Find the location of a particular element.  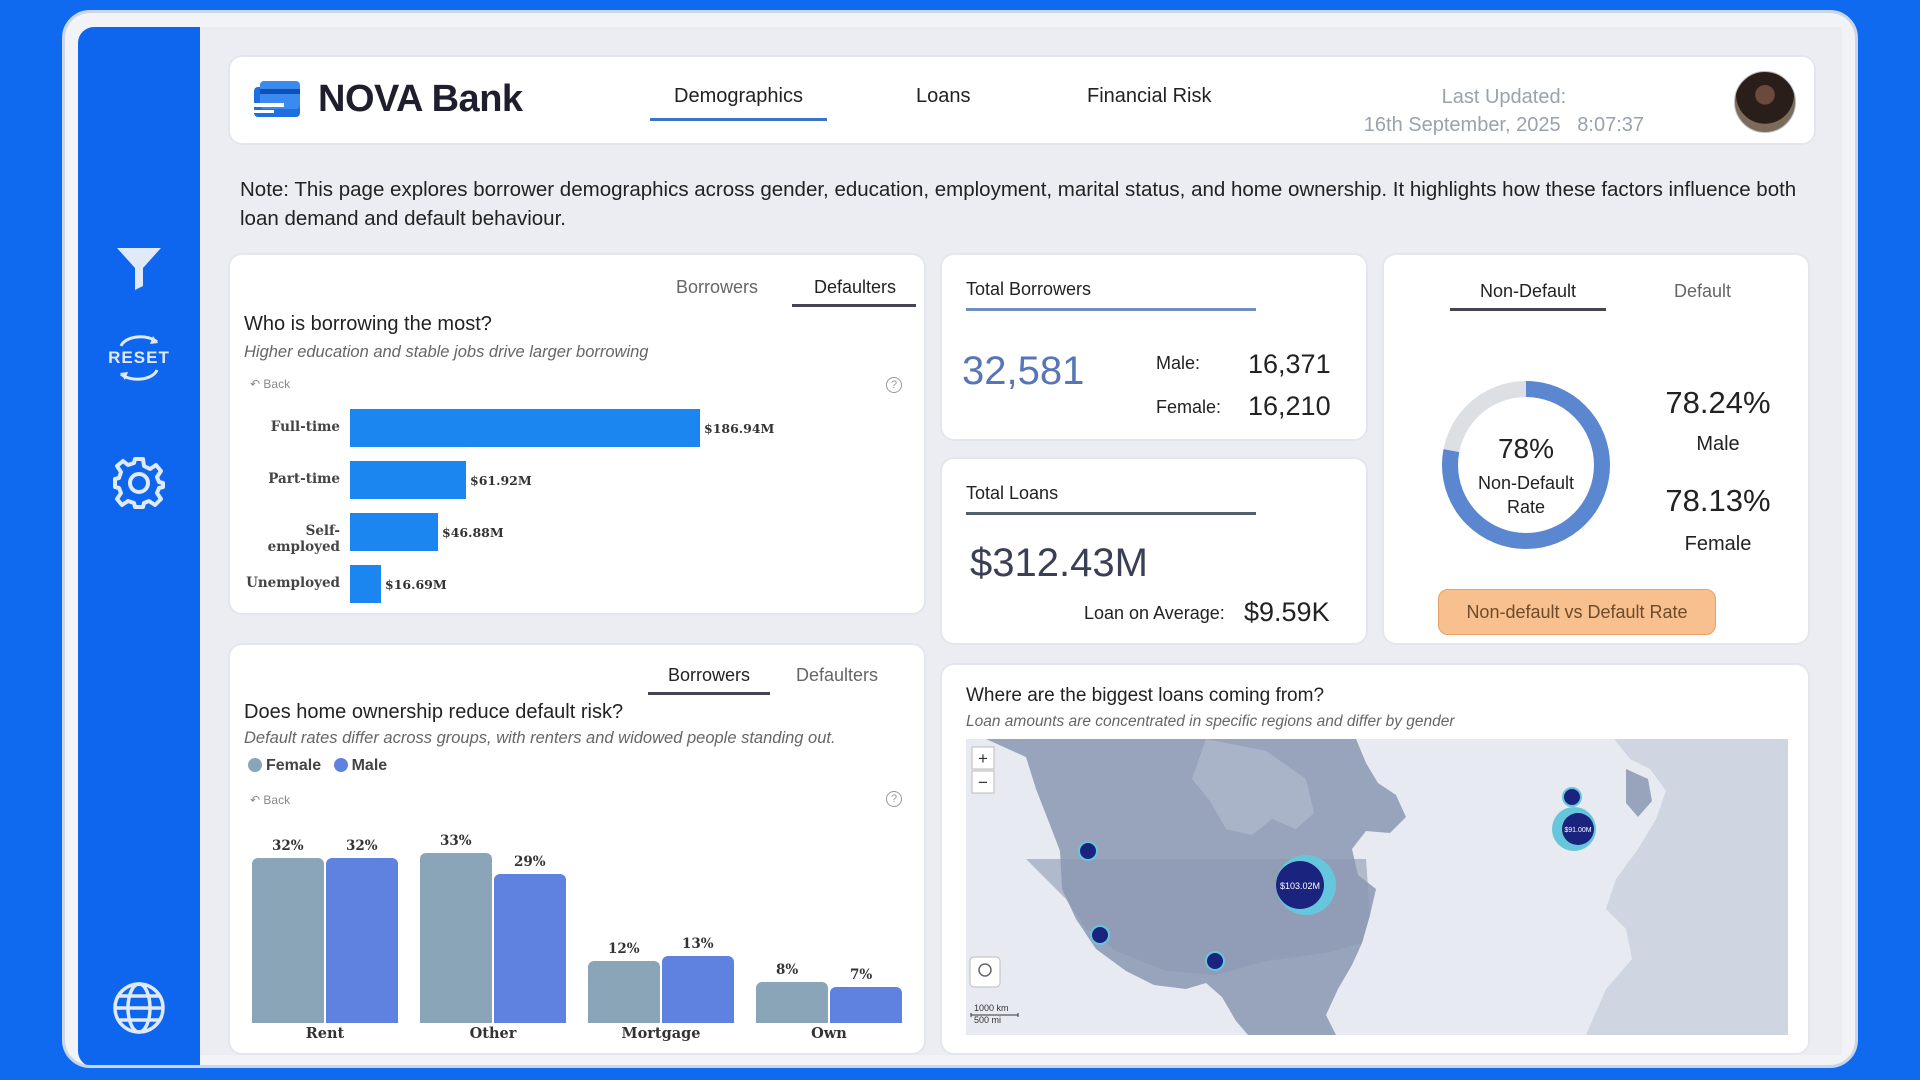

male-rate-value: 78.24% is located at coordinates (1718, 402).